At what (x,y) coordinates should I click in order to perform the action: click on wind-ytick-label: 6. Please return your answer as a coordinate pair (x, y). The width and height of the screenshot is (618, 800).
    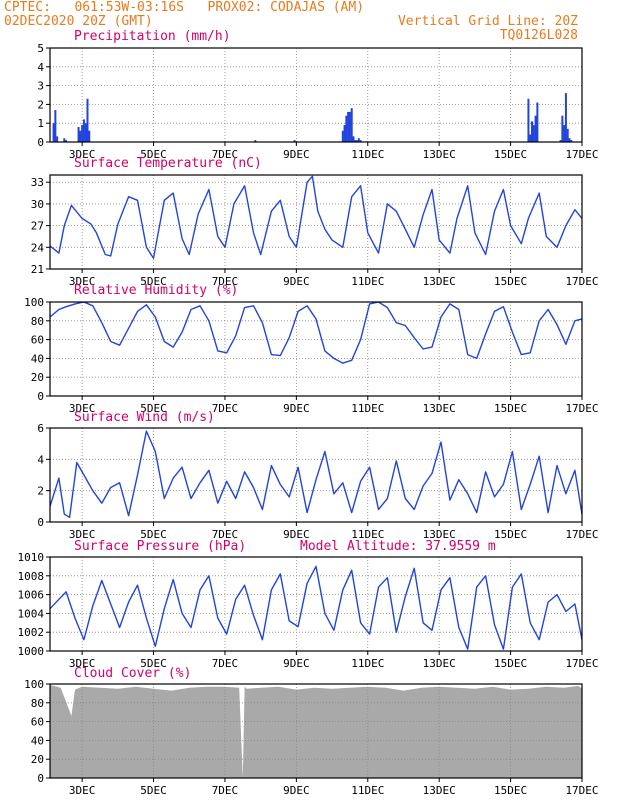
    Looking at the image, I should click on (40, 428).